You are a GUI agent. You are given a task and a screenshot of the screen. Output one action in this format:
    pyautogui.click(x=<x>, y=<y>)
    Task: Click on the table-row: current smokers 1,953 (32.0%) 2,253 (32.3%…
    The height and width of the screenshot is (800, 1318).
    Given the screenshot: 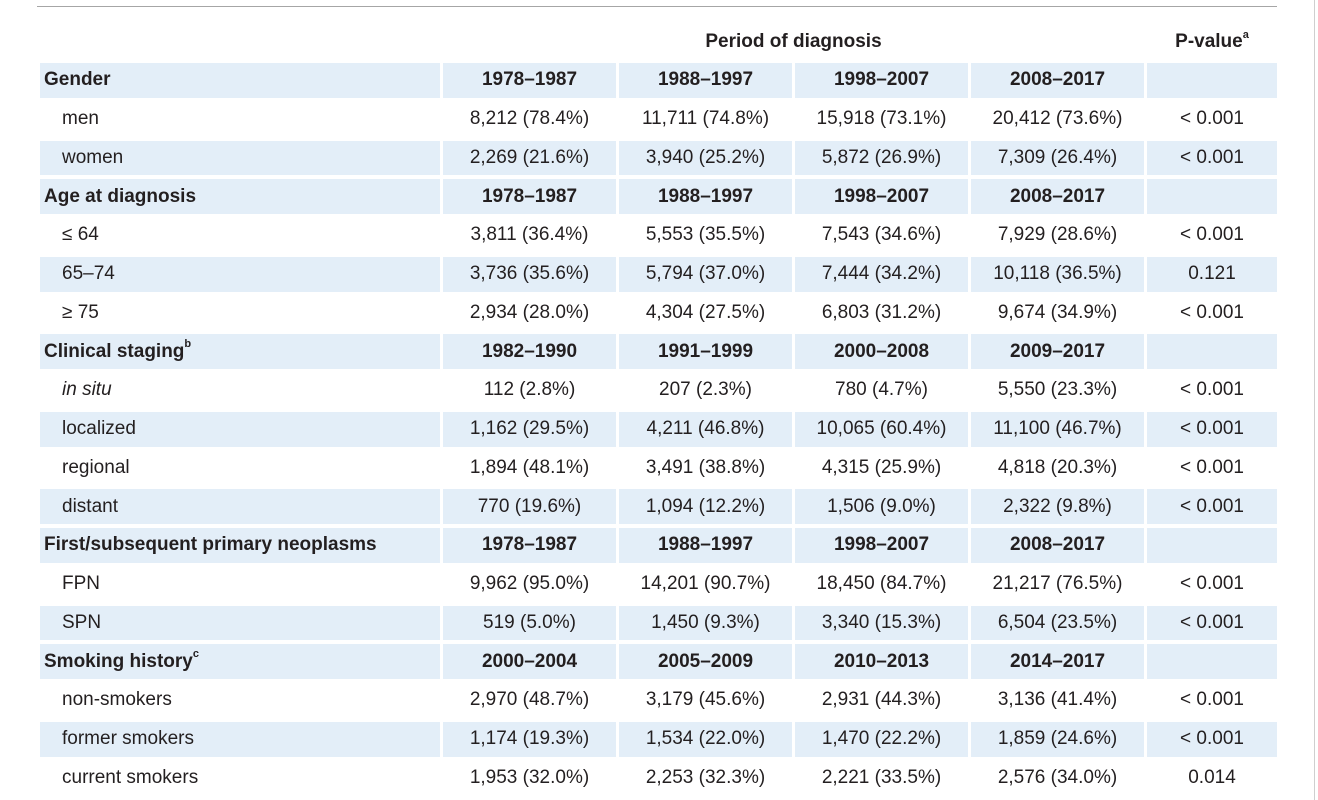 What is the action you would take?
    pyautogui.click(x=658, y=778)
    